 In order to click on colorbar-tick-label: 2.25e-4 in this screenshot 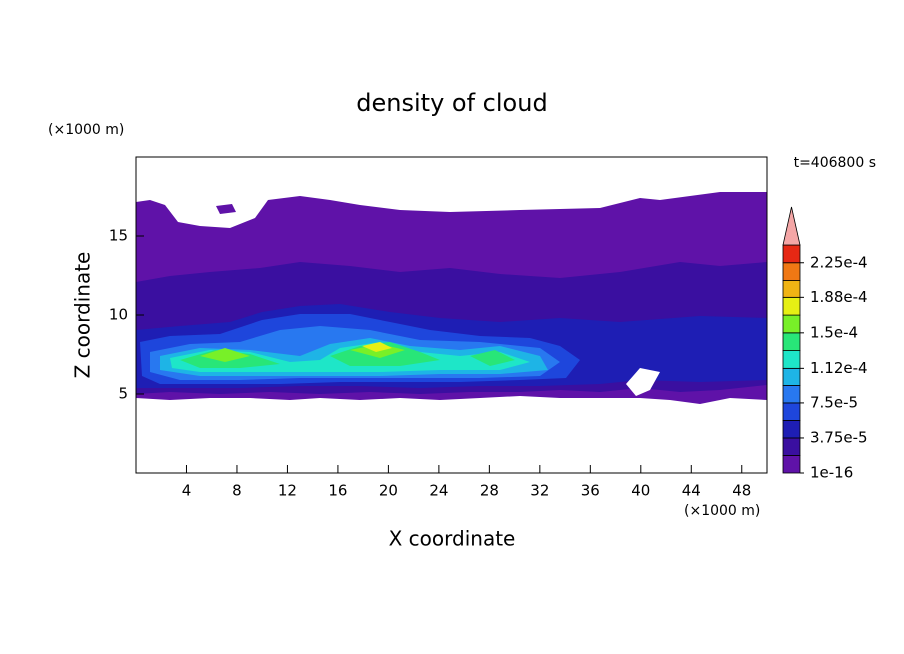, I will do `click(839, 262)`.